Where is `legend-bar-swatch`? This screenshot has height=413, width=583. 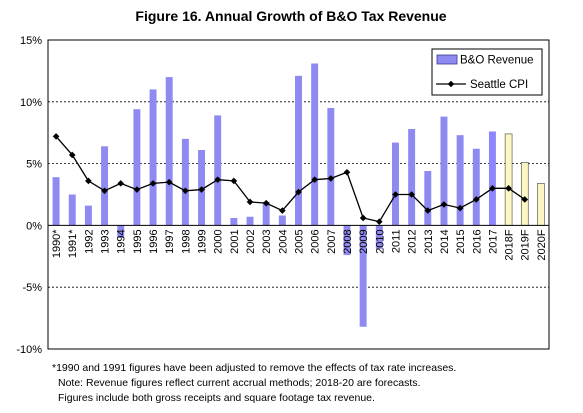 legend-bar-swatch is located at coordinates (447, 59).